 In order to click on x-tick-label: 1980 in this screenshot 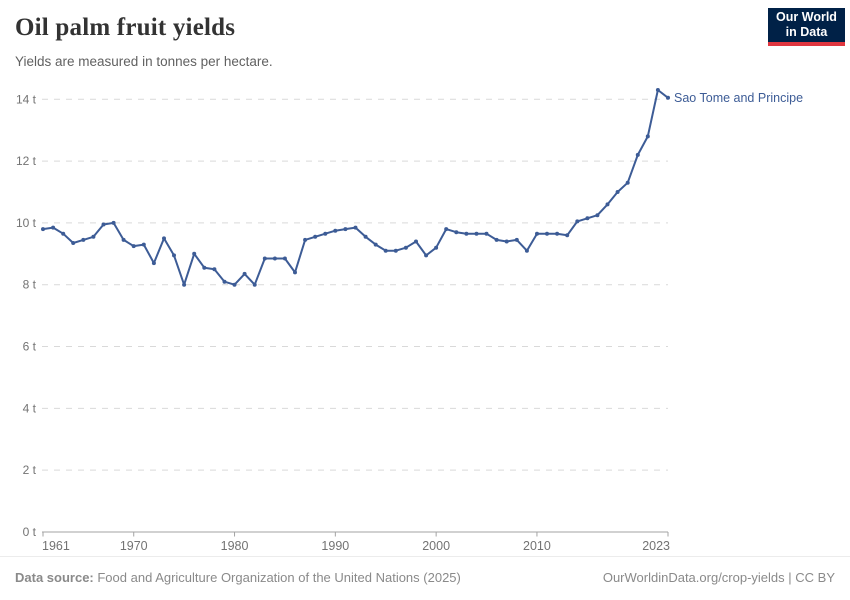, I will do `click(235, 546)`.